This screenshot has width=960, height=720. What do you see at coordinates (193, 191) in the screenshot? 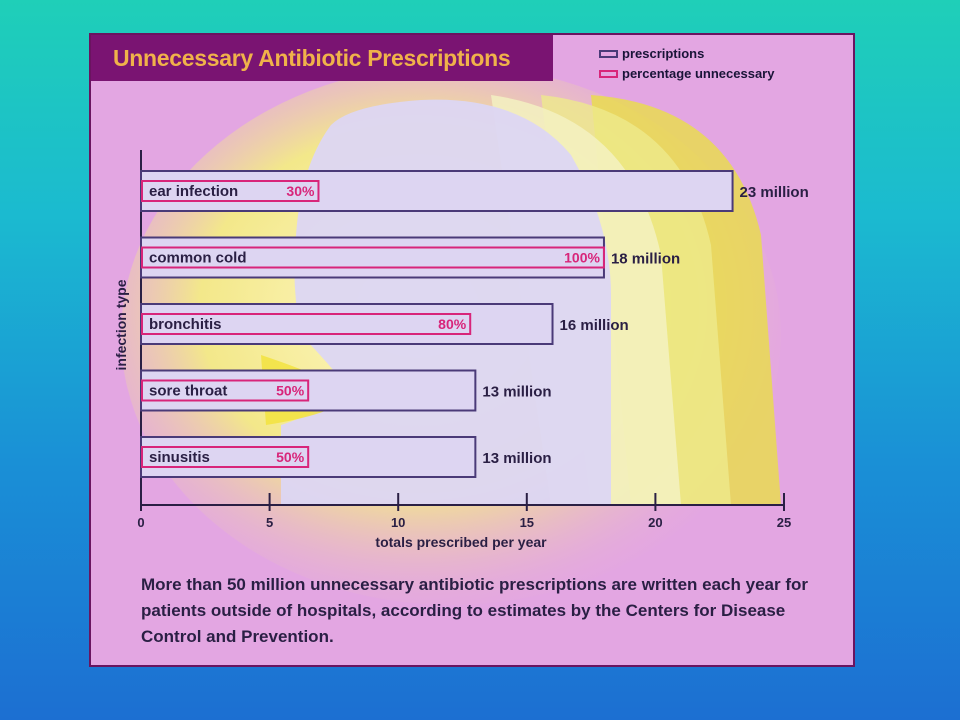
I see `category-label: ear infection` at bounding box center [193, 191].